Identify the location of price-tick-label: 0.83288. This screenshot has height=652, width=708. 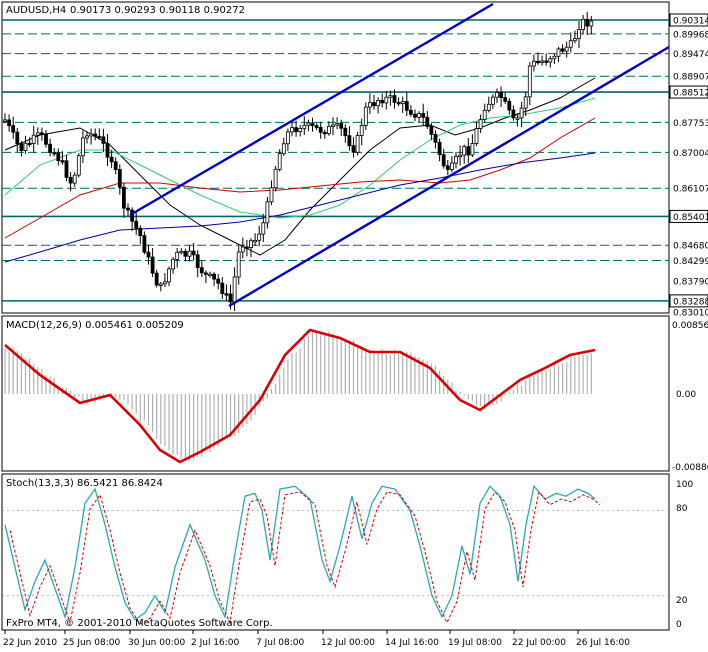
(690, 302).